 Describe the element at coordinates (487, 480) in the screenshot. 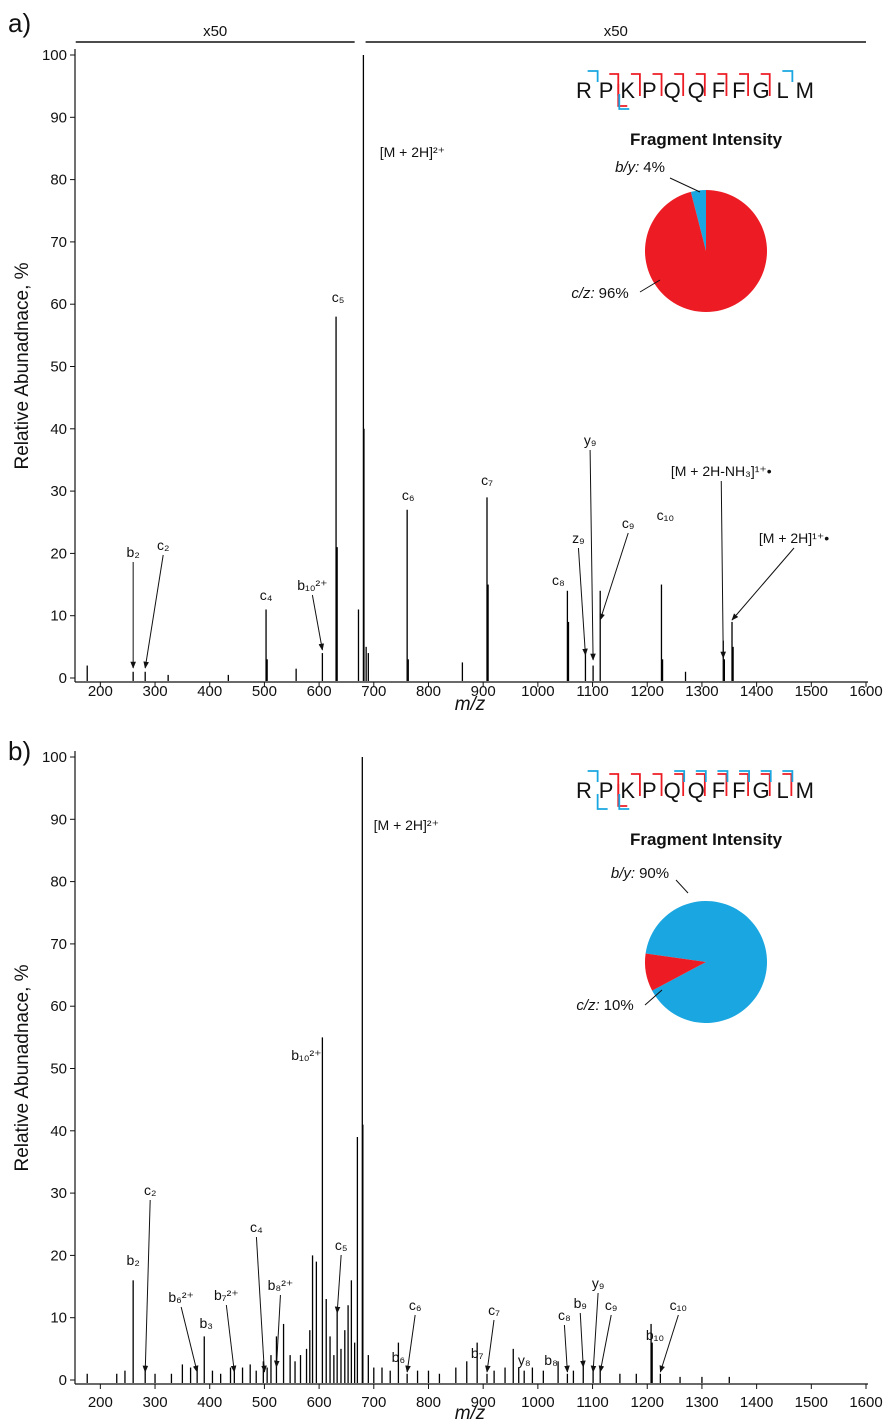

I see `peak-annotation: c₇` at that location.